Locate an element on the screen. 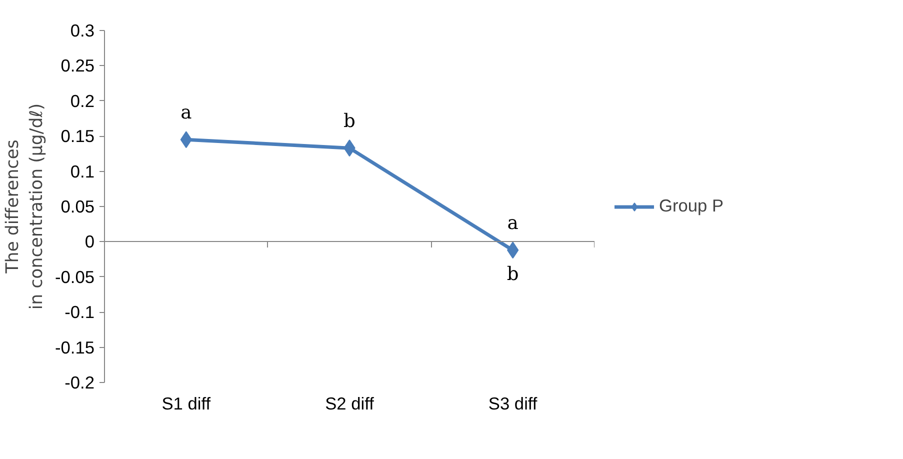 Image resolution: width=903 pixels, height=459 pixels. y-tick-label: 0.3 is located at coordinates (82, 30).